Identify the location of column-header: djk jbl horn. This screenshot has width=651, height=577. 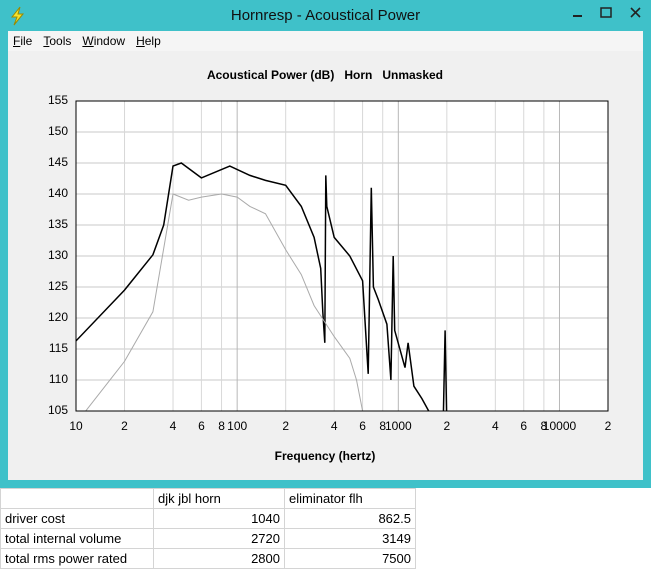
(219, 498).